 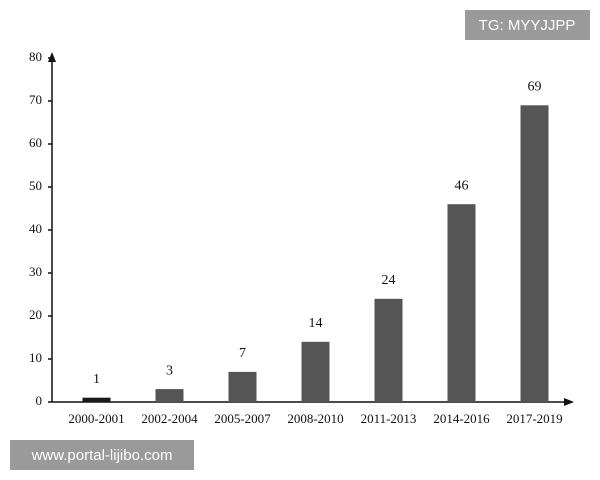 I want to click on data-label: 69, so click(x=535, y=87).